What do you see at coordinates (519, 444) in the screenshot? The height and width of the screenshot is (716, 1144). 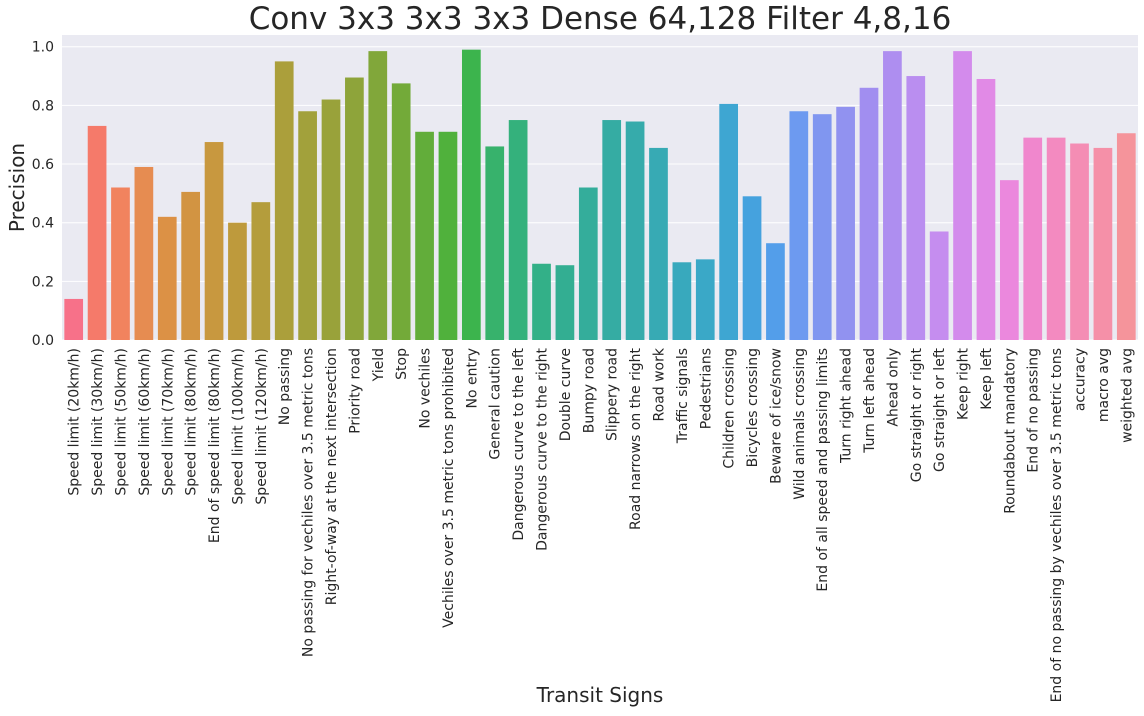 I see `x-tick-label: Dangerous curve to the left` at bounding box center [519, 444].